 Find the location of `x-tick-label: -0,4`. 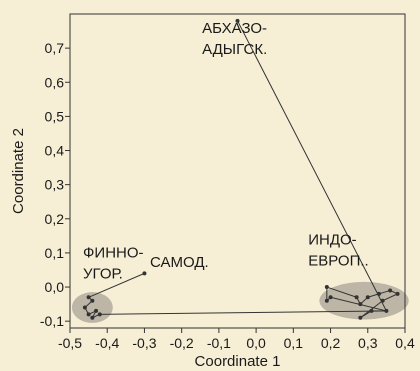

x-tick-label: -0,4 is located at coordinates (107, 343).